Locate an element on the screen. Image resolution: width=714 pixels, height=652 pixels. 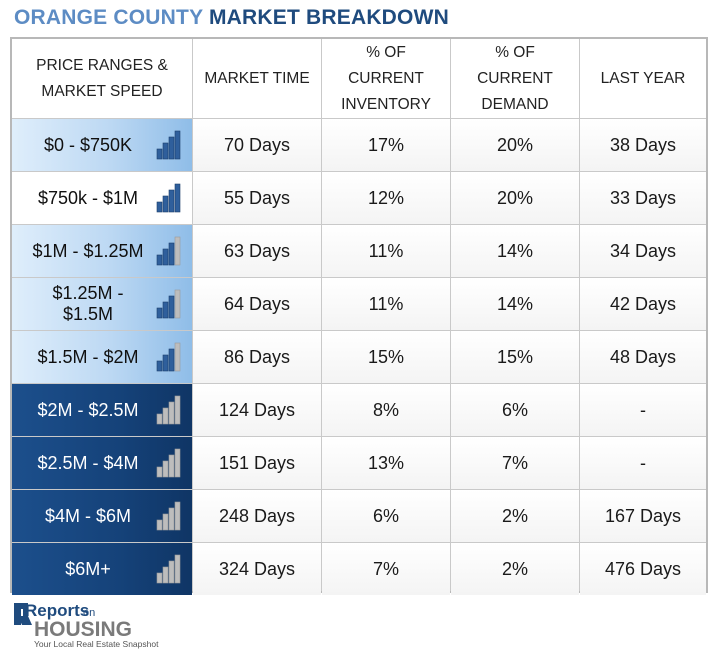
logo-reports-text: Reports is located at coordinates (57, 610).